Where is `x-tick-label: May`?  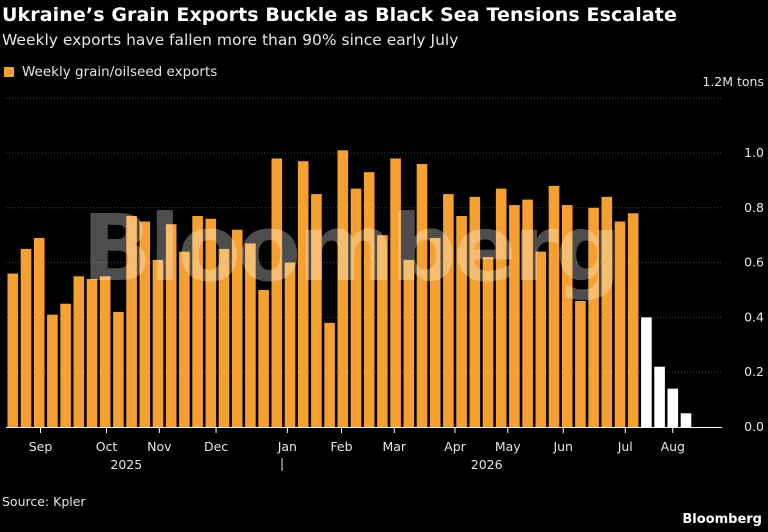
x-tick-label: May is located at coordinates (508, 446).